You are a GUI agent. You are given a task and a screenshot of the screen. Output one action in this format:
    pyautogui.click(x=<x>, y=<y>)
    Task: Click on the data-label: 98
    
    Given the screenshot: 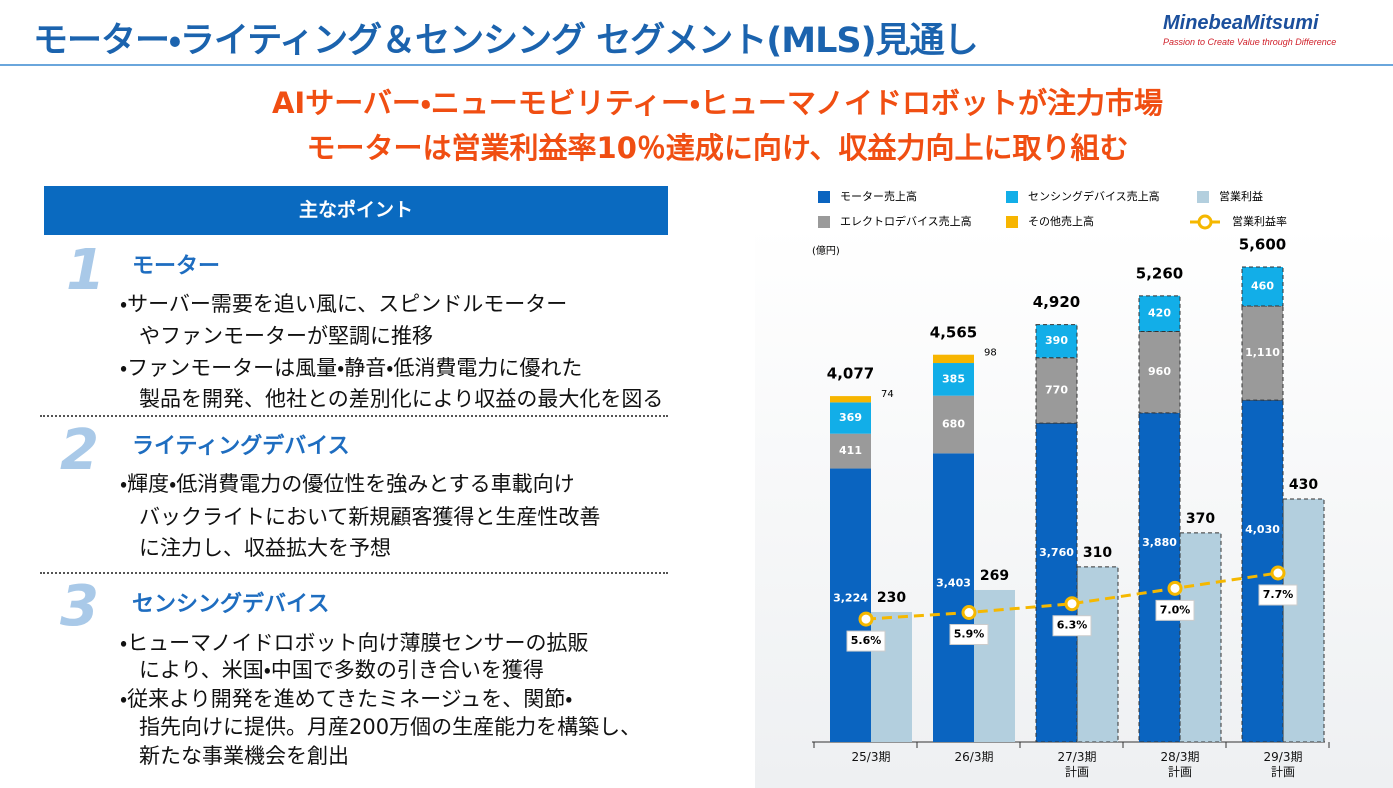 What is the action you would take?
    pyautogui.click(x=990, y=353)
    